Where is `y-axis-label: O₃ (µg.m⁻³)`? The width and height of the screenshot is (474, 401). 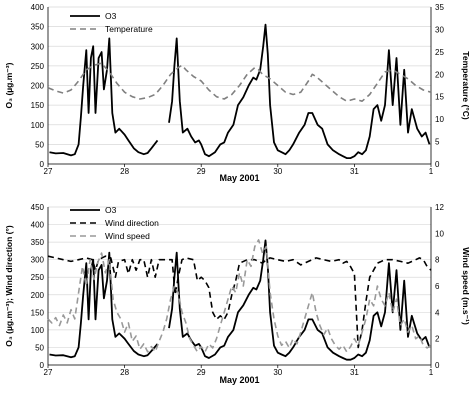
y-axis-label: O₃ (µg.m⁻³) is located at coordinates (9, 85).